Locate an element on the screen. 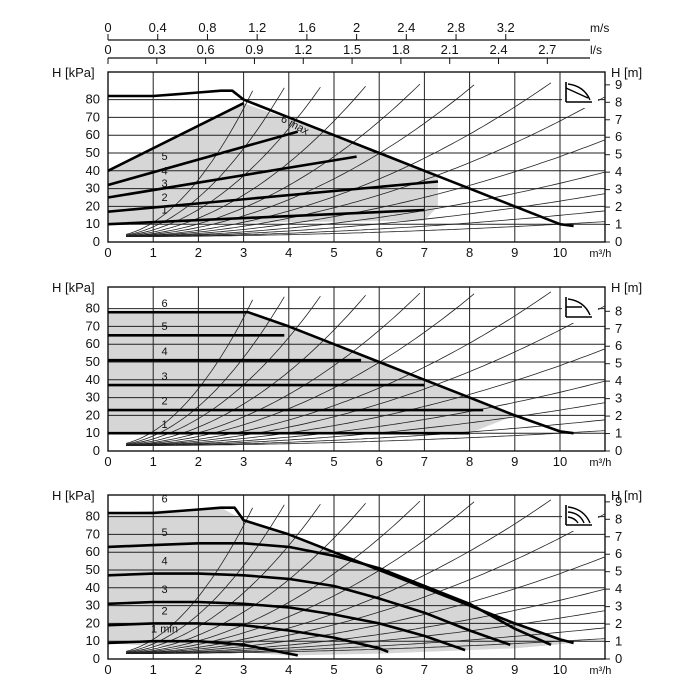  constant-speed-icon is located at coordinates (580, 516).